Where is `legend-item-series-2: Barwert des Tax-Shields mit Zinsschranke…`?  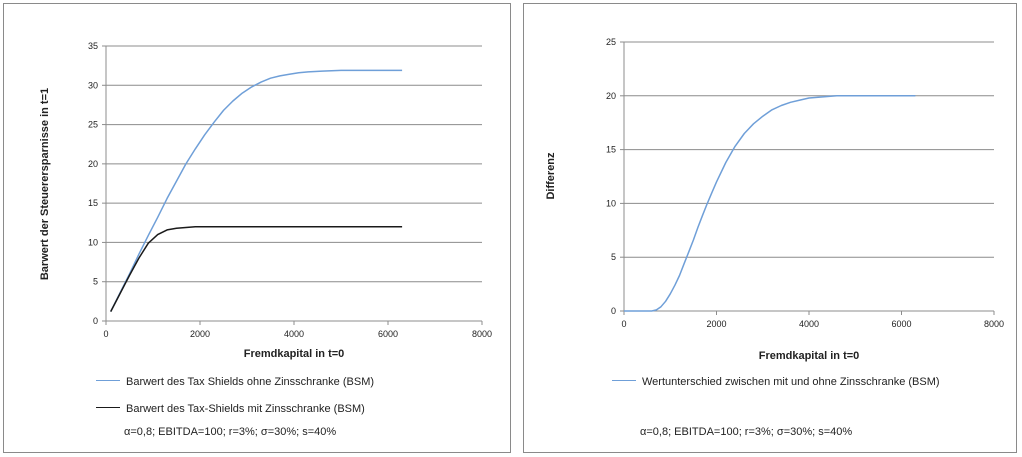
legend-item-series-2: Barwert des Tax-Shields mit Zinsschranke… is located at coordinates (230, 409).